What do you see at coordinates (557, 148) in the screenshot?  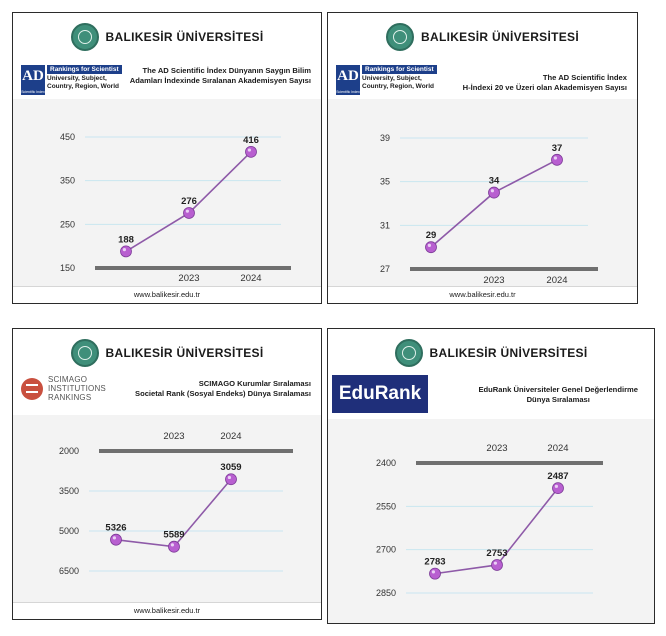 I see `data-label: 37` at bounding box center [557, 148].